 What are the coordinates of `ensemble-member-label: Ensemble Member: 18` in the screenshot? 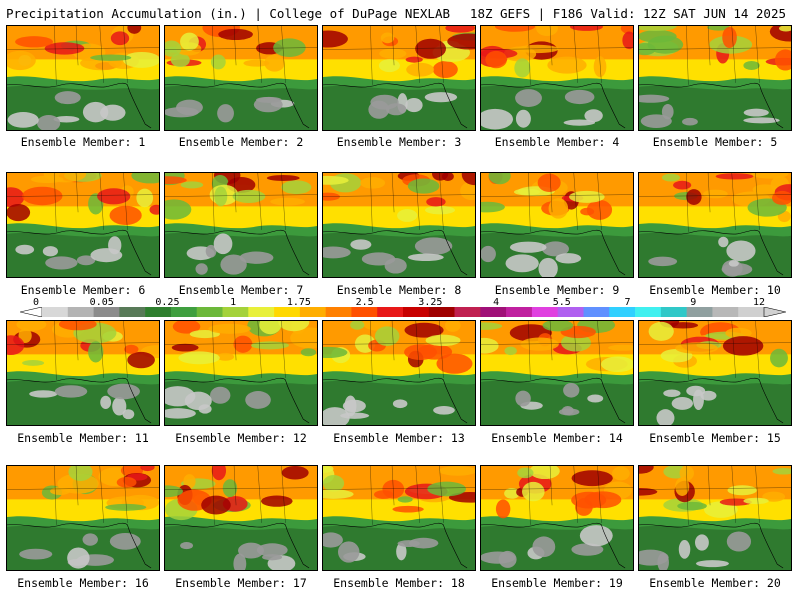 It's located at (399, 583).